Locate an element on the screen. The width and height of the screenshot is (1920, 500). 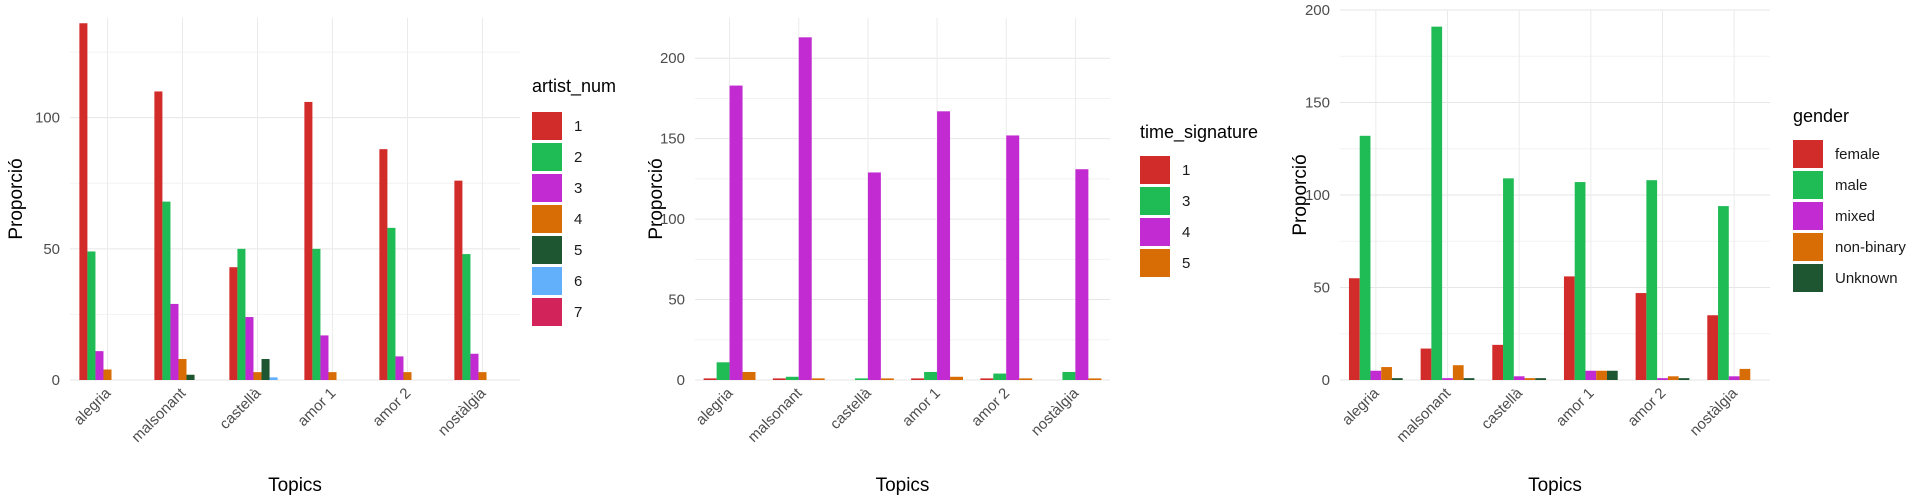
bar-2-malsonant is located at coordinates (166, 290).